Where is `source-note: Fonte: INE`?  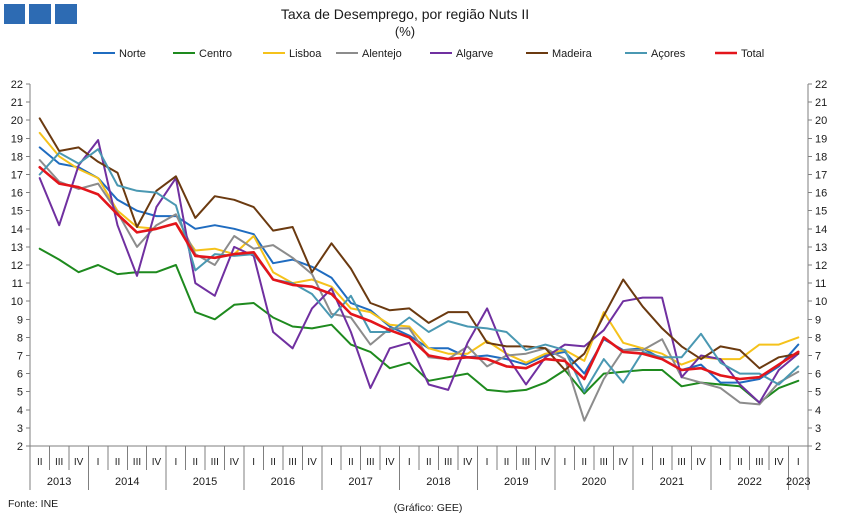
source-note: Fonte: INE is located at coordinates (33, 504).